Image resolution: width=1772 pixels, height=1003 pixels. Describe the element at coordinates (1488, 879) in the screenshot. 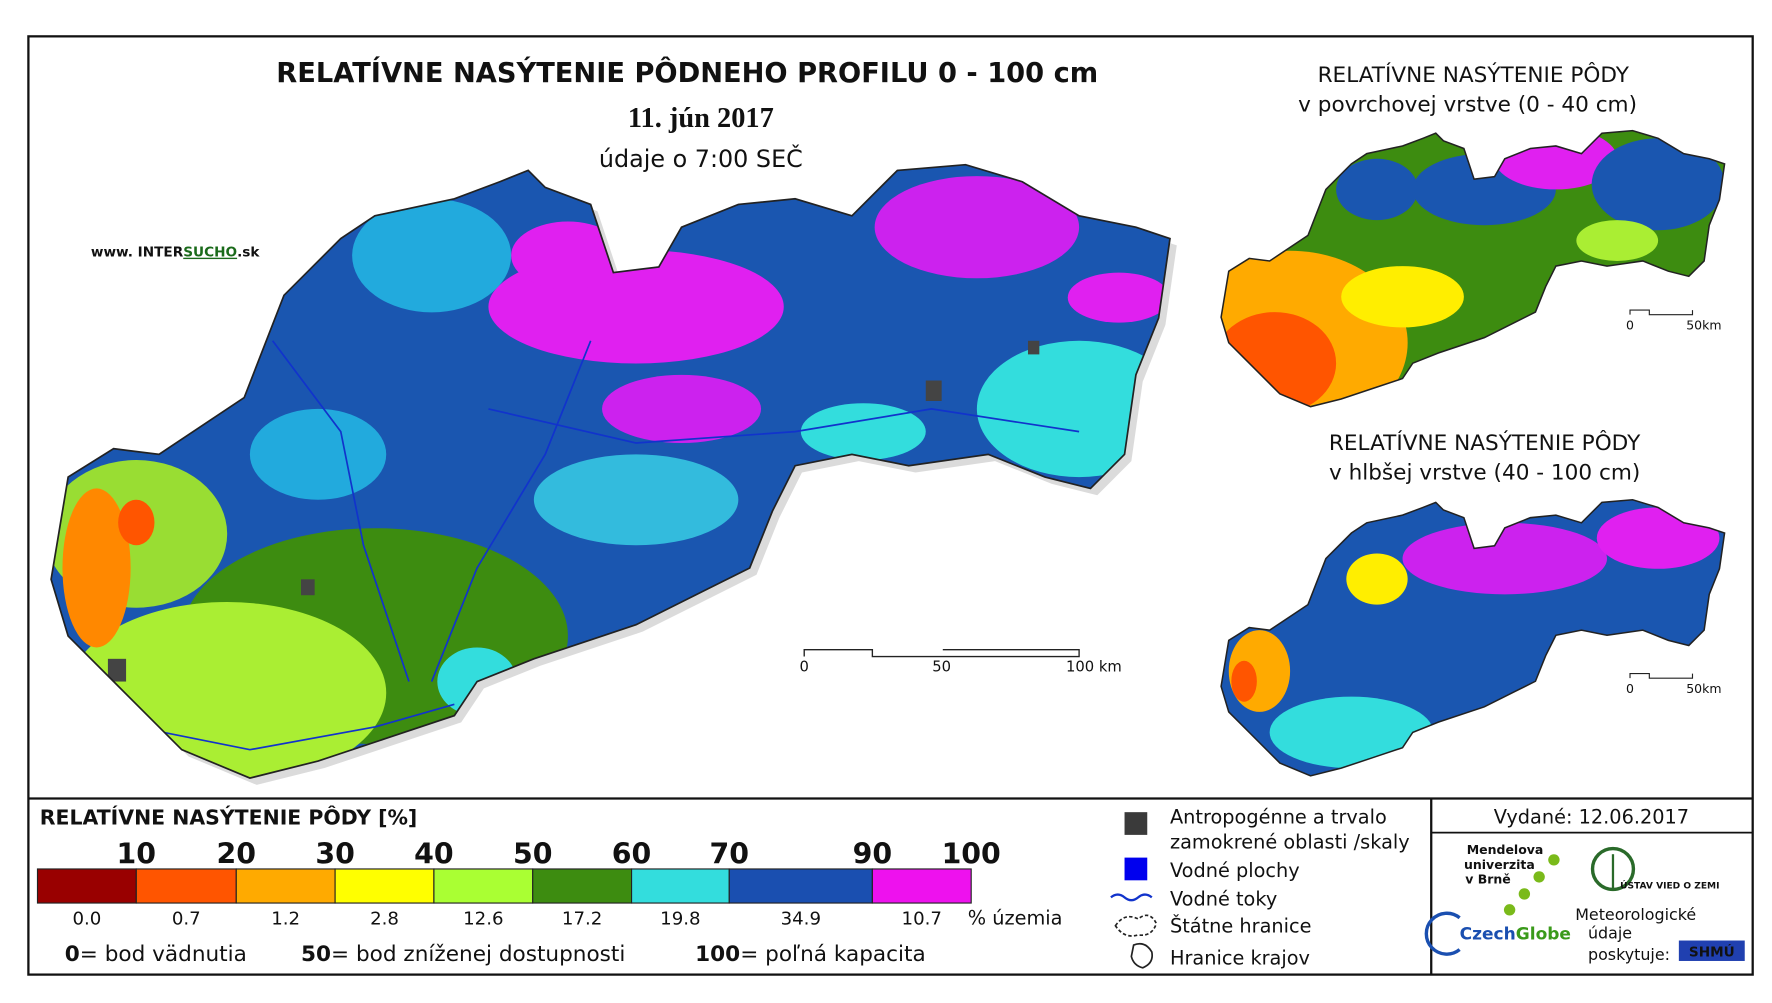

I see `logo-text: v Brně` at that location.